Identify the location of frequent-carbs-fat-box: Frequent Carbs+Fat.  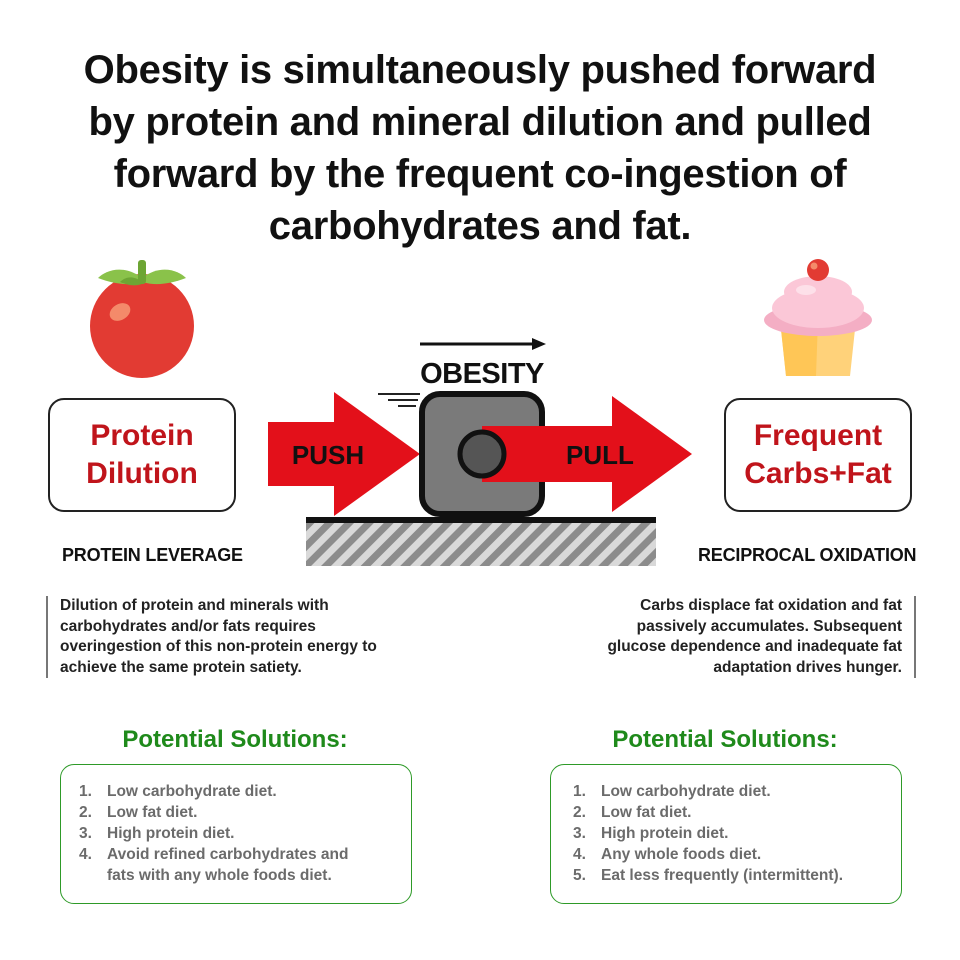
(818, 455).